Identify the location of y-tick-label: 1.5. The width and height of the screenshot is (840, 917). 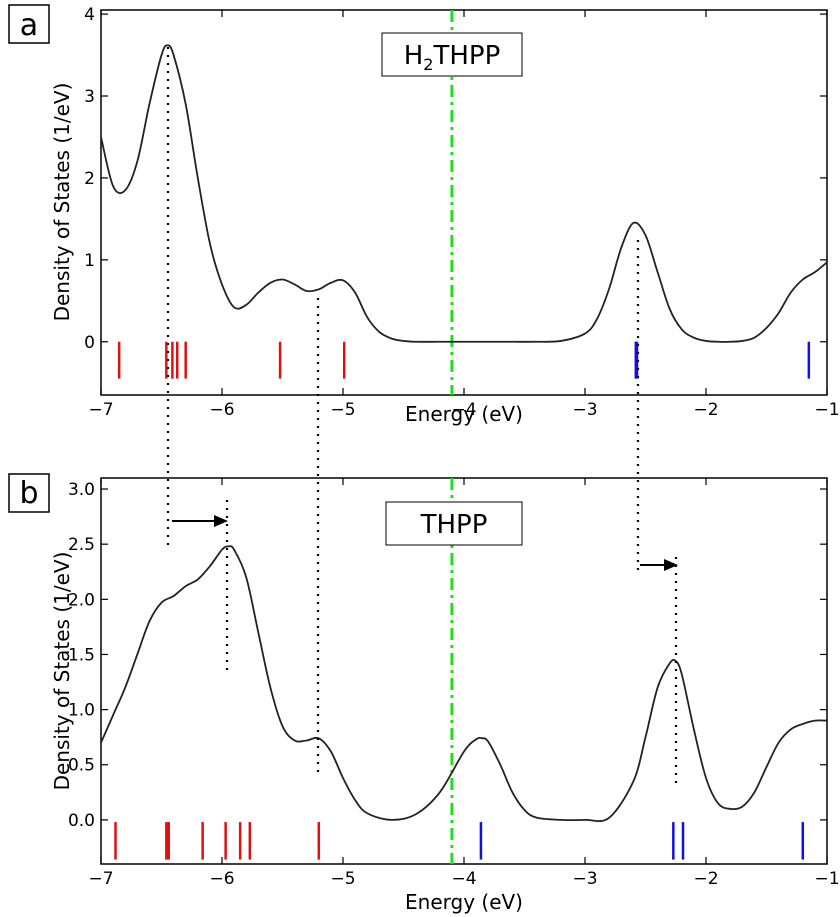
(81, 655).